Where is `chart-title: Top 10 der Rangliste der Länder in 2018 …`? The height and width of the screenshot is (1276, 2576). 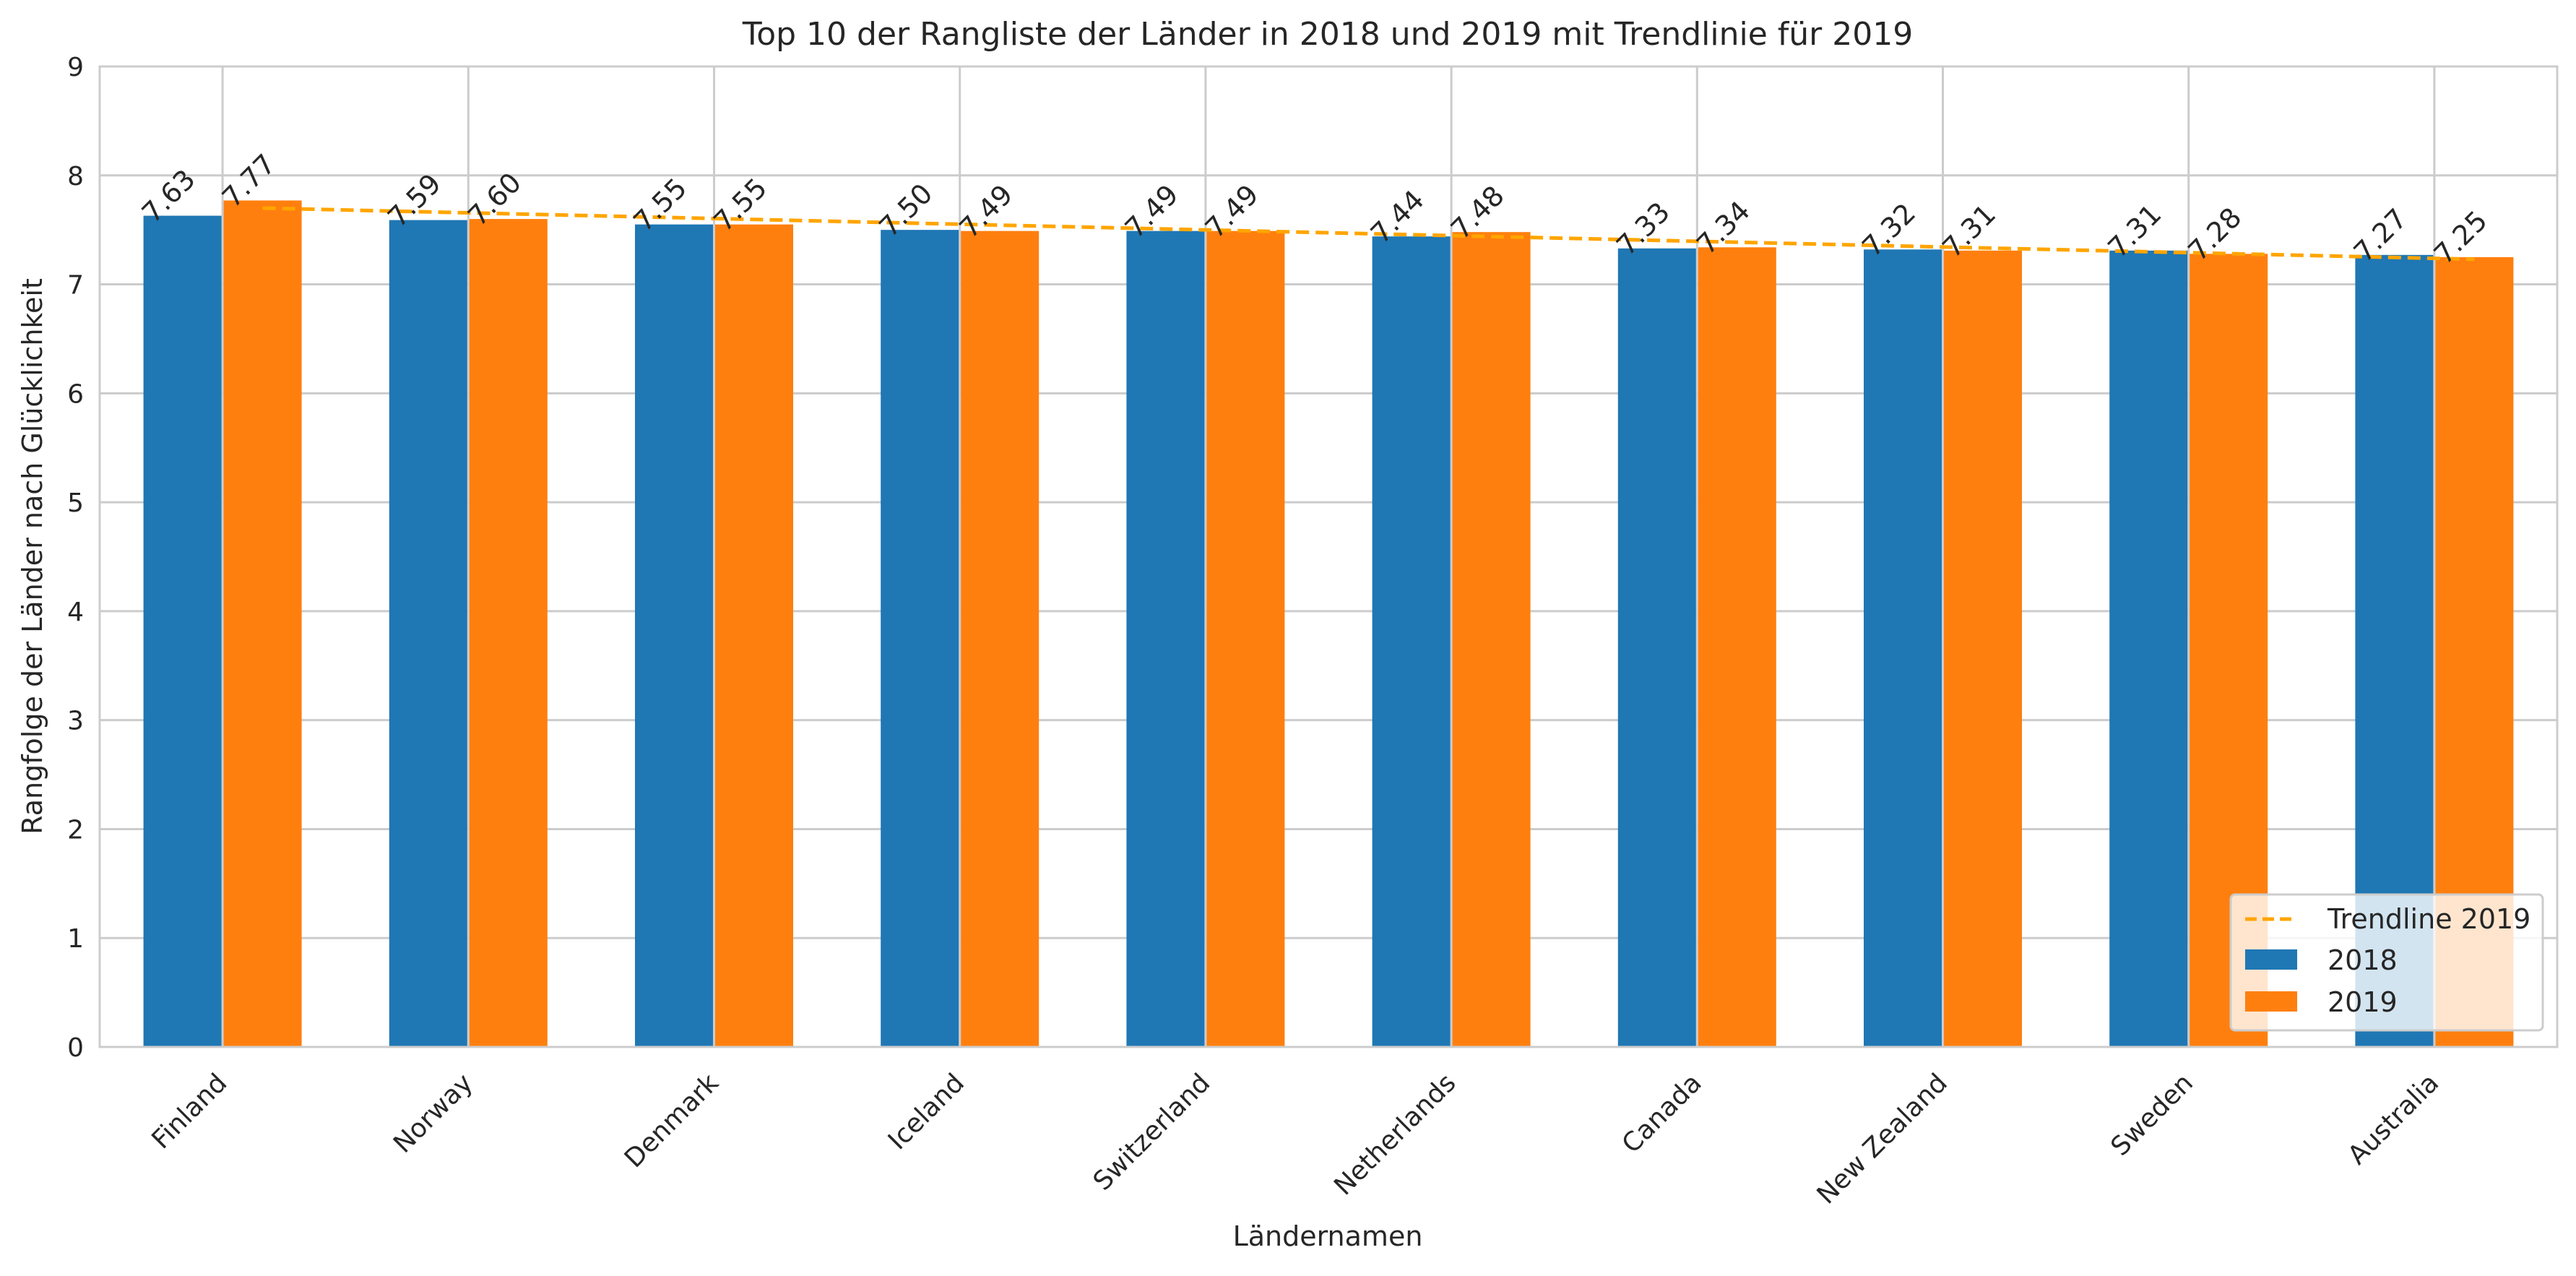
chart-title: Top 10 der Rangliste der Länder in 2018 … is located at coordinates (1327, 34).